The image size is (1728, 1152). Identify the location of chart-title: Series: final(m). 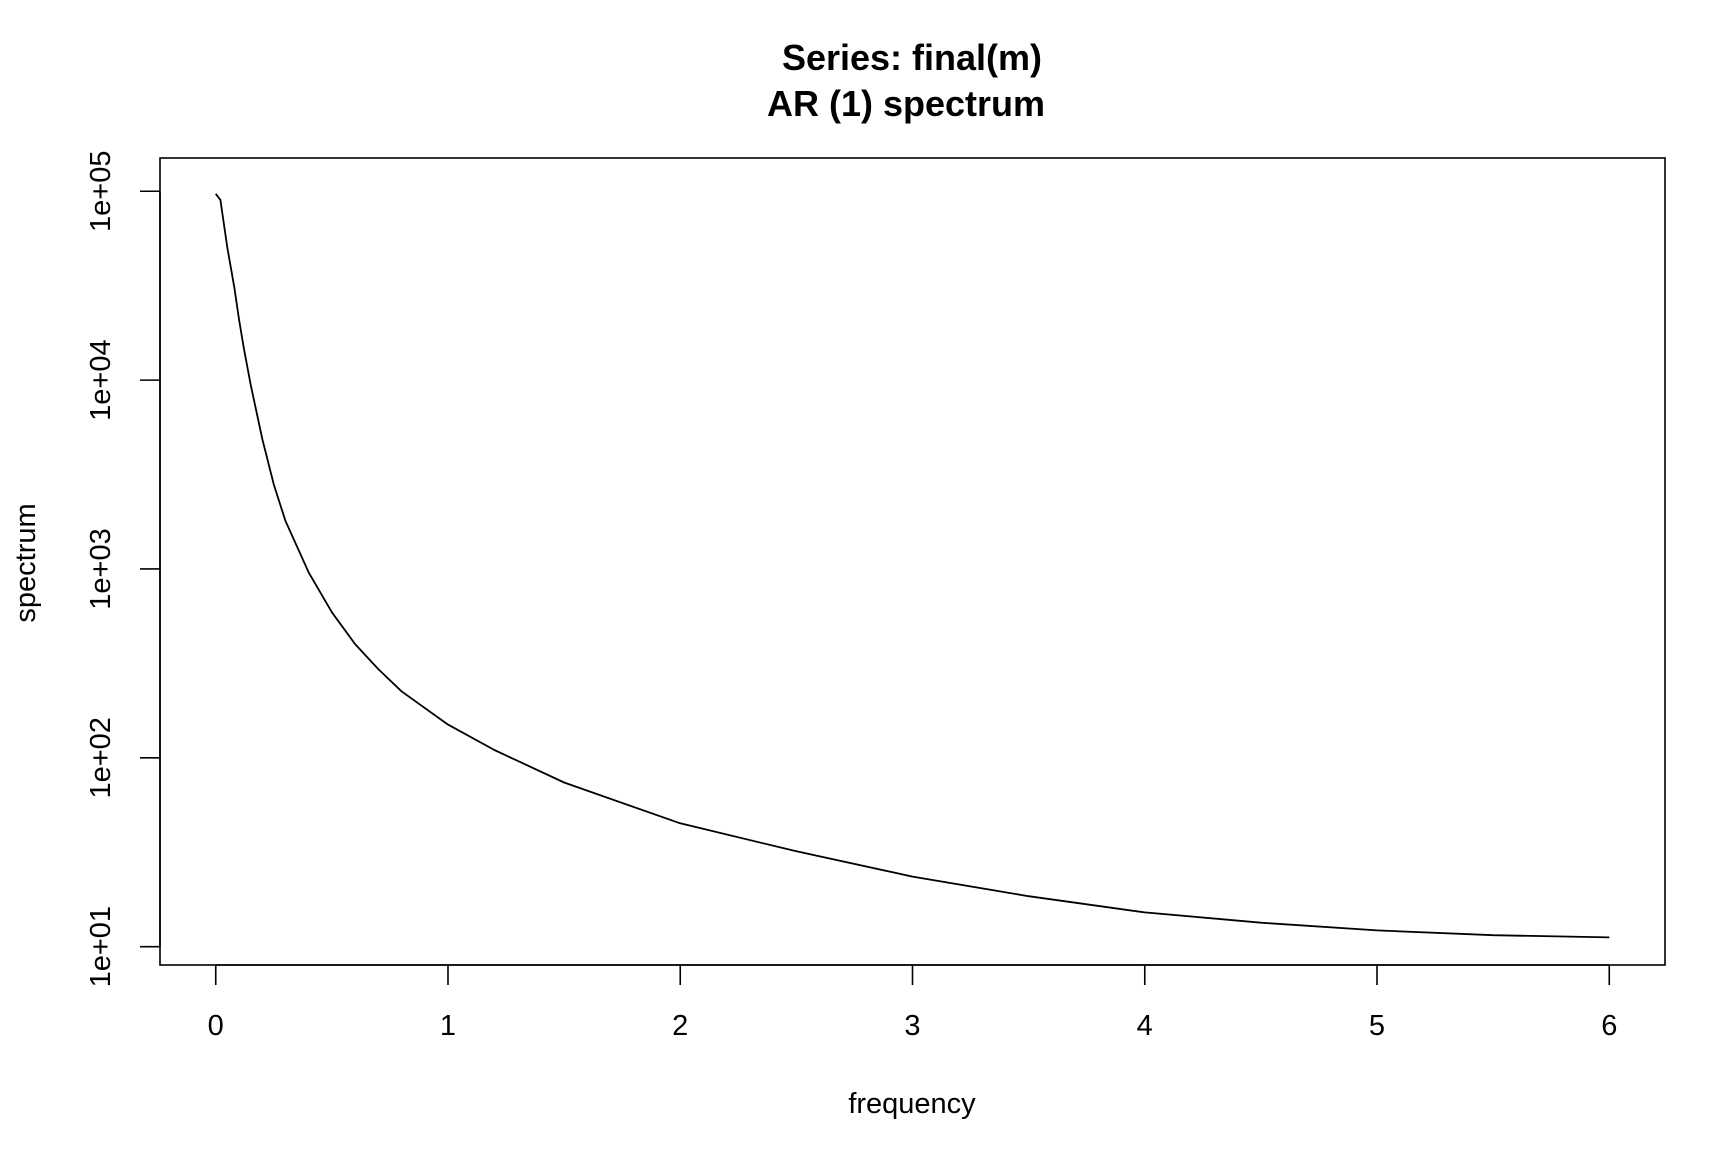
(912, 57).